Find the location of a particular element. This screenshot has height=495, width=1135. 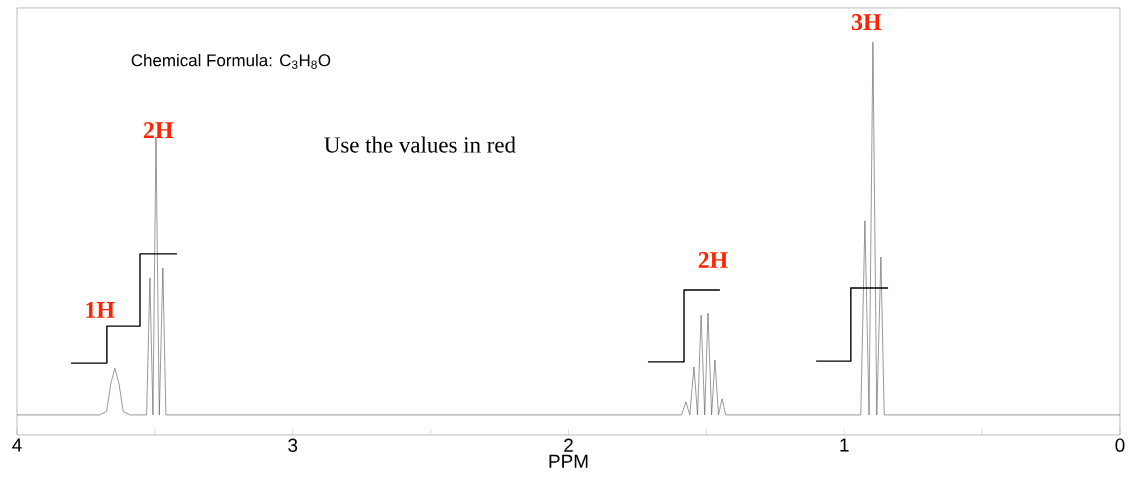

annotation: Chemical Formula: C$_{3}$H$_{8}$O is located at coordinates (231, 61).